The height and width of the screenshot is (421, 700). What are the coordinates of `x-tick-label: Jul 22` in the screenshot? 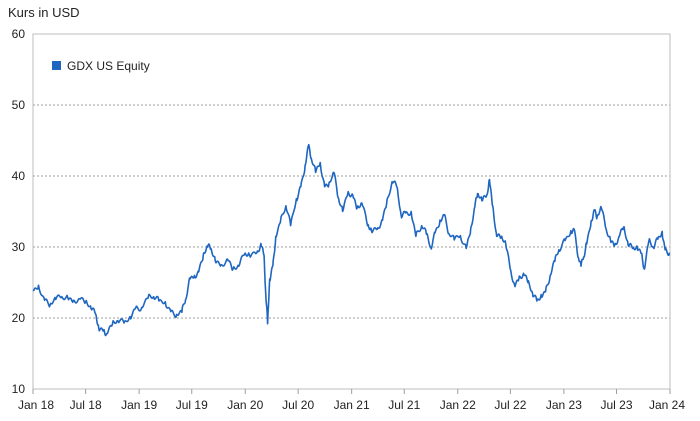 It's located at (510, 405).